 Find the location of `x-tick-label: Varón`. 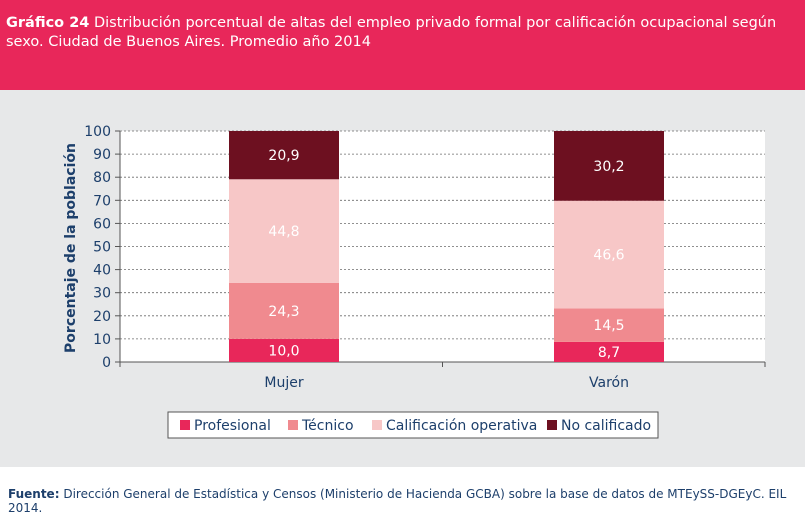

x-tick-label: Varón is located at coordinates (609, 383).